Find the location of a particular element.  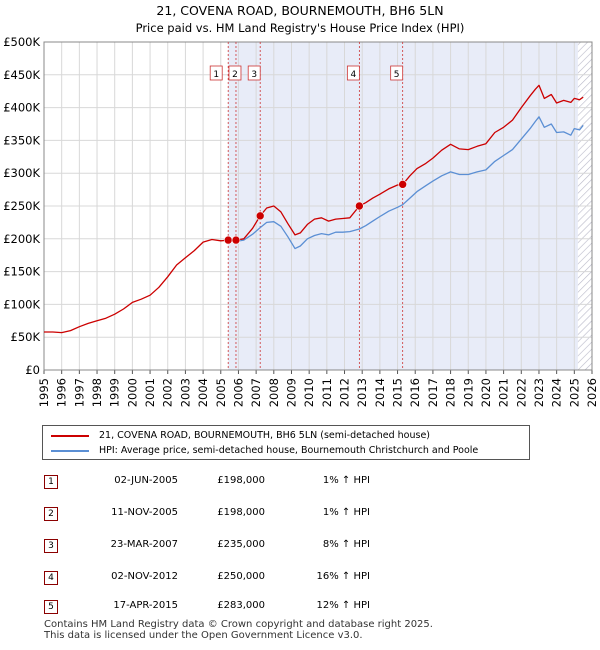

x-tick-label: 2006 is located at coordinates (238, 392).